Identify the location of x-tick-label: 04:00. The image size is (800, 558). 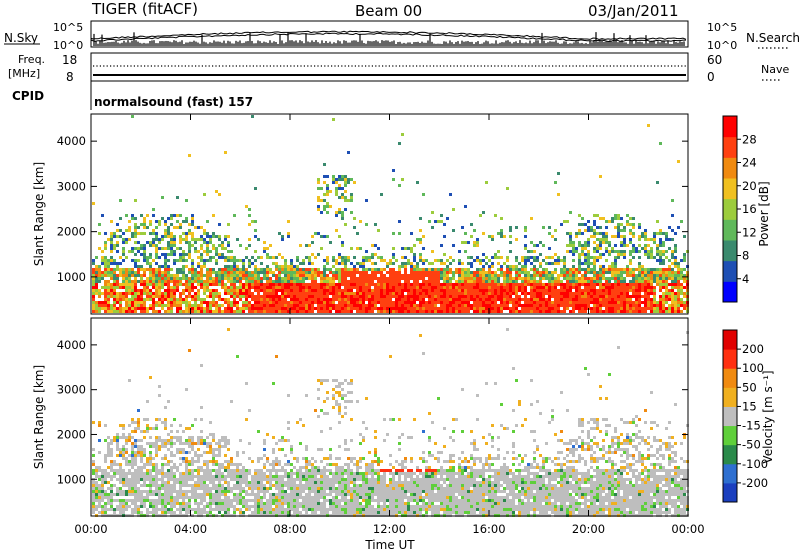
(190, 529).